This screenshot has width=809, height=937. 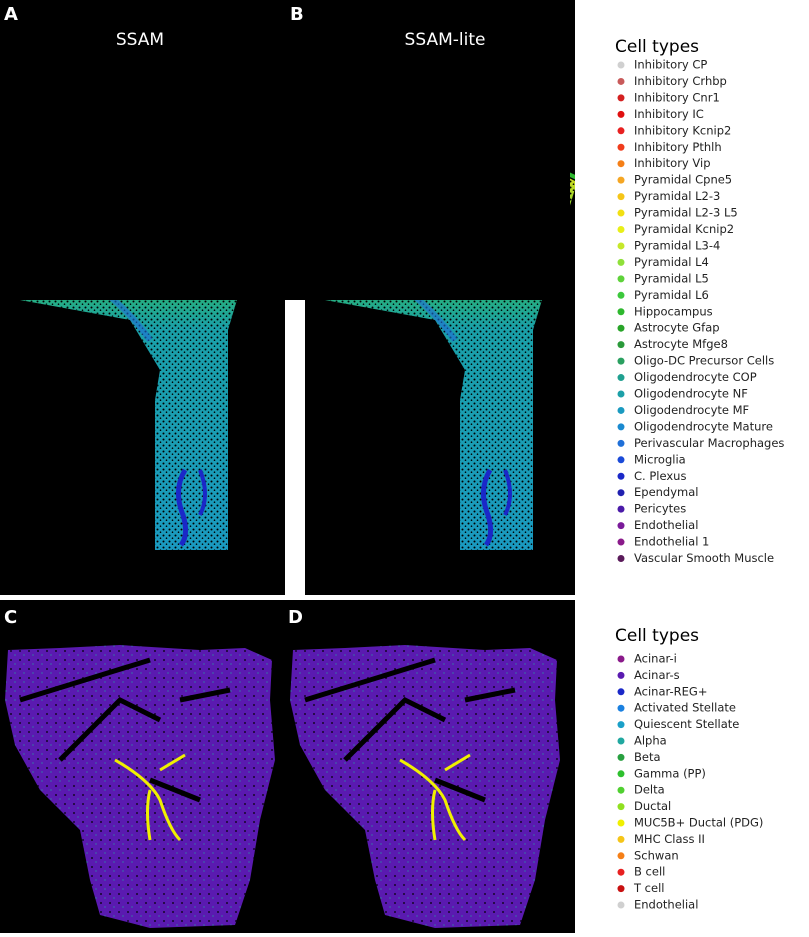 What do you see at coordinates (686, 213) in the screenshot?
I see `legend-label: Pyramidal L2-3 L5` at bounding box center [686, 213].